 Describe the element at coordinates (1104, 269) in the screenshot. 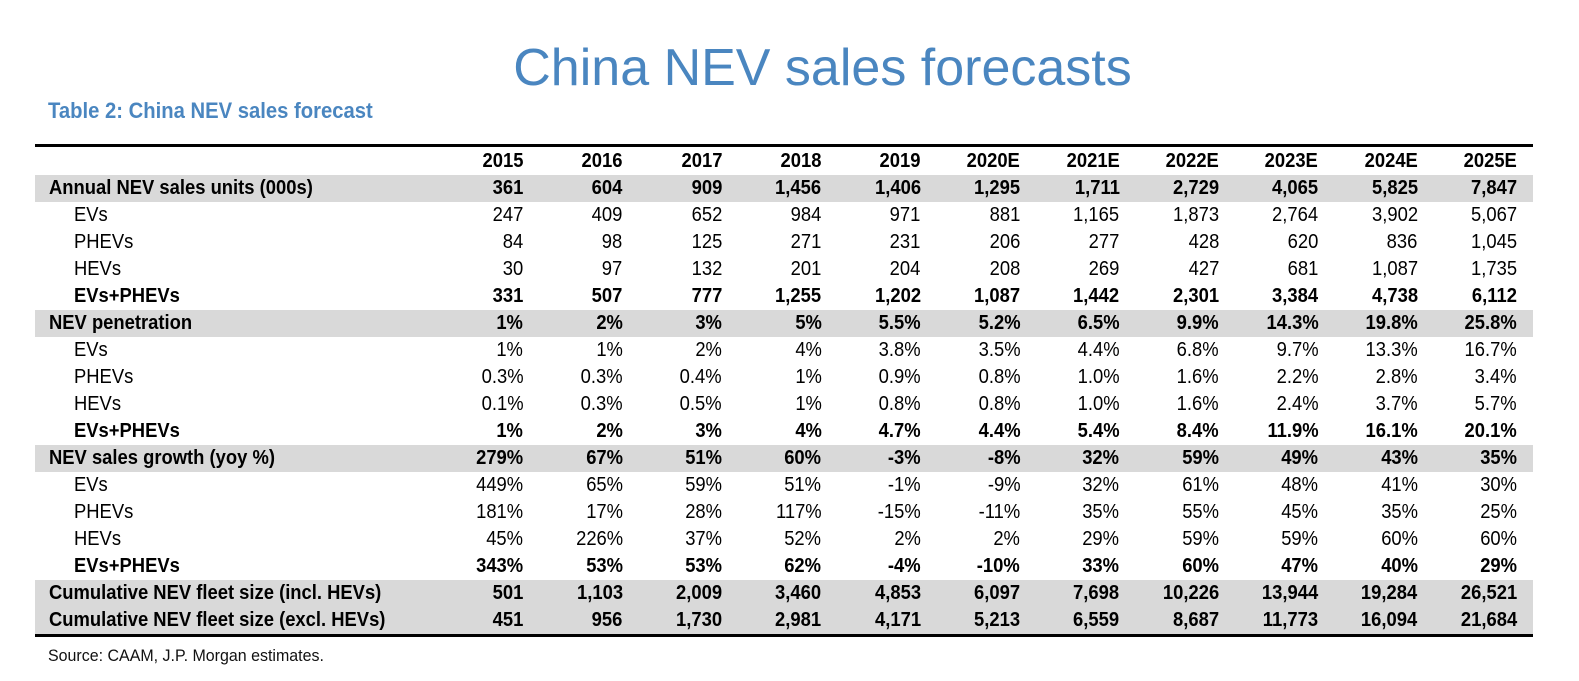

I see `table-cell: 269` at that location.